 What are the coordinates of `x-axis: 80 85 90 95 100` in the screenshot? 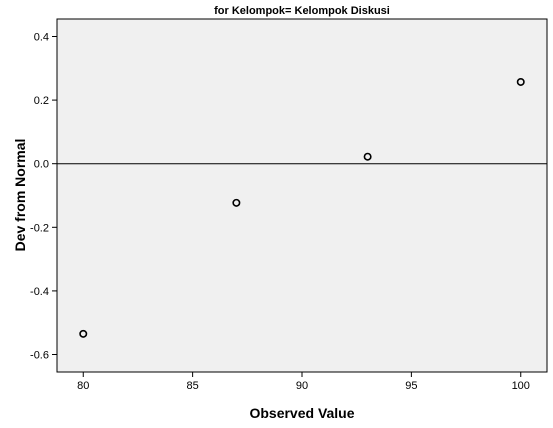 It's located at (303, 382).